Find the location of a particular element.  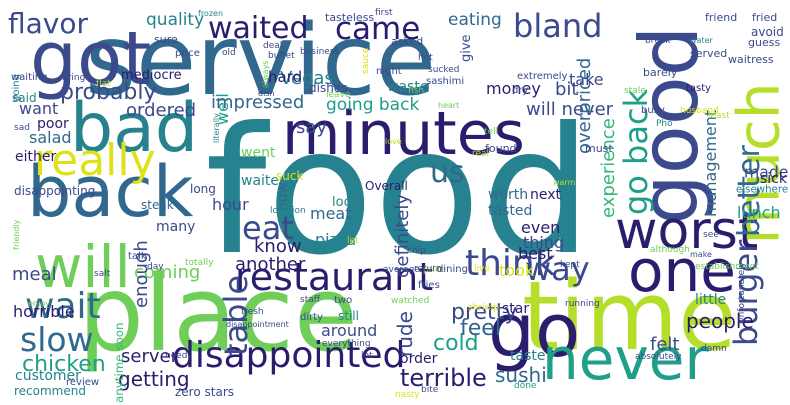

cloud-word: minutes is located at coordinates (403, 134).